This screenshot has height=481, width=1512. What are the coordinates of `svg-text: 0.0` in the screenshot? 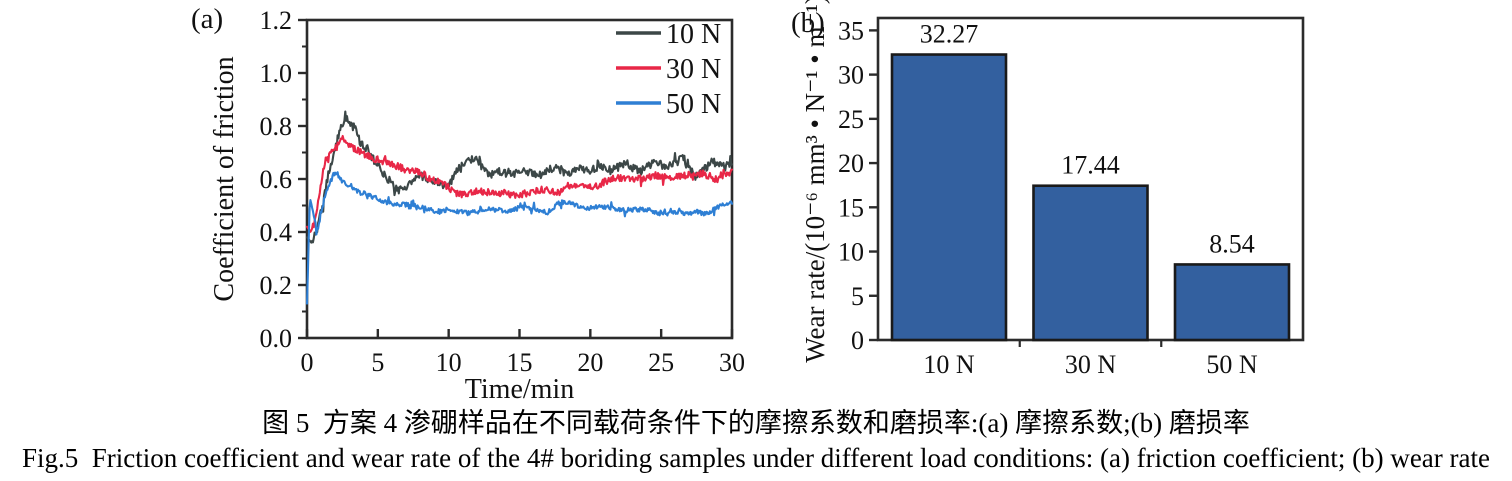 It's located at (276, 338).